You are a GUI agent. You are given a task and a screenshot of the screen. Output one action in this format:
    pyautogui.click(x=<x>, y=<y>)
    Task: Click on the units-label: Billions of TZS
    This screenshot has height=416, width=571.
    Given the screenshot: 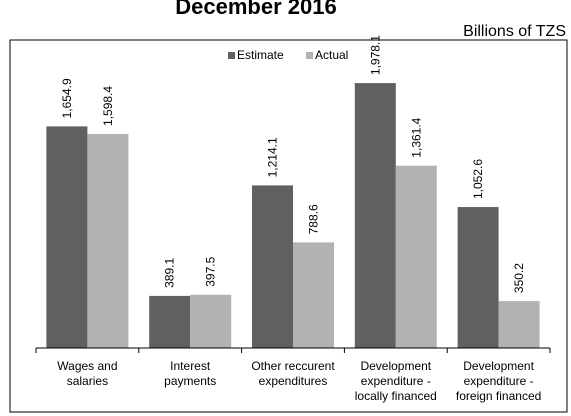 What is the action you would take?
    pyautogui.click(x=514, y=31)
    